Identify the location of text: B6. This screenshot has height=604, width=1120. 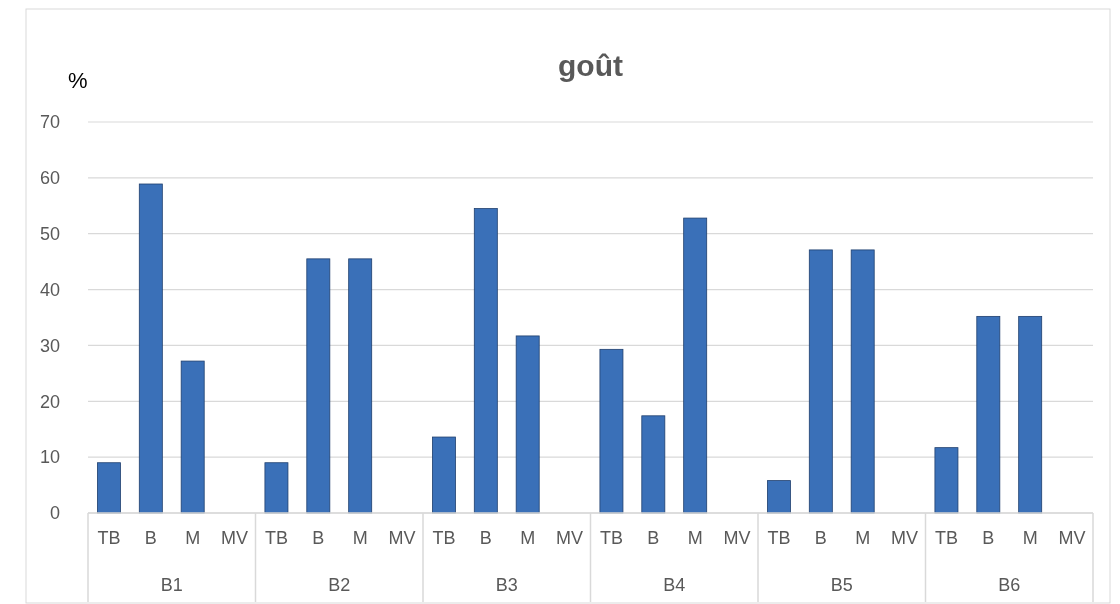
(1009, 585).